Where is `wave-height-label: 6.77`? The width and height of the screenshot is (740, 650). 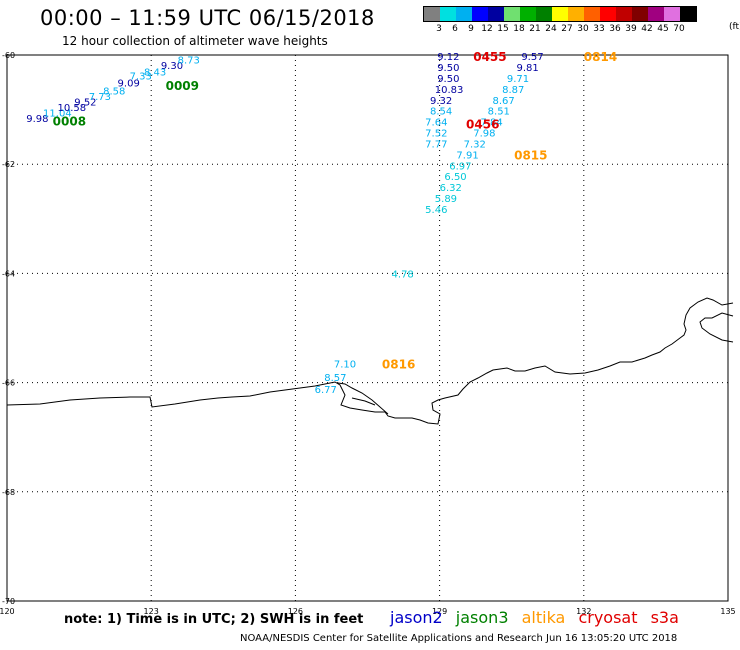
wave-height-label: 6.77 is located at coordinates (326, 390).